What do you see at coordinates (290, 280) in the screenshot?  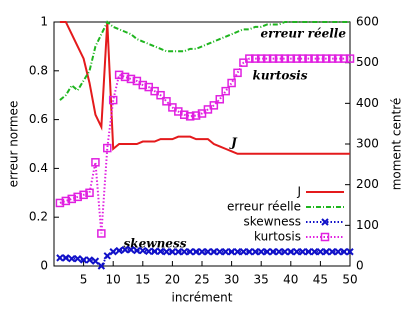 I see `x-tick-label: 40` at bounding box center [290, 280].